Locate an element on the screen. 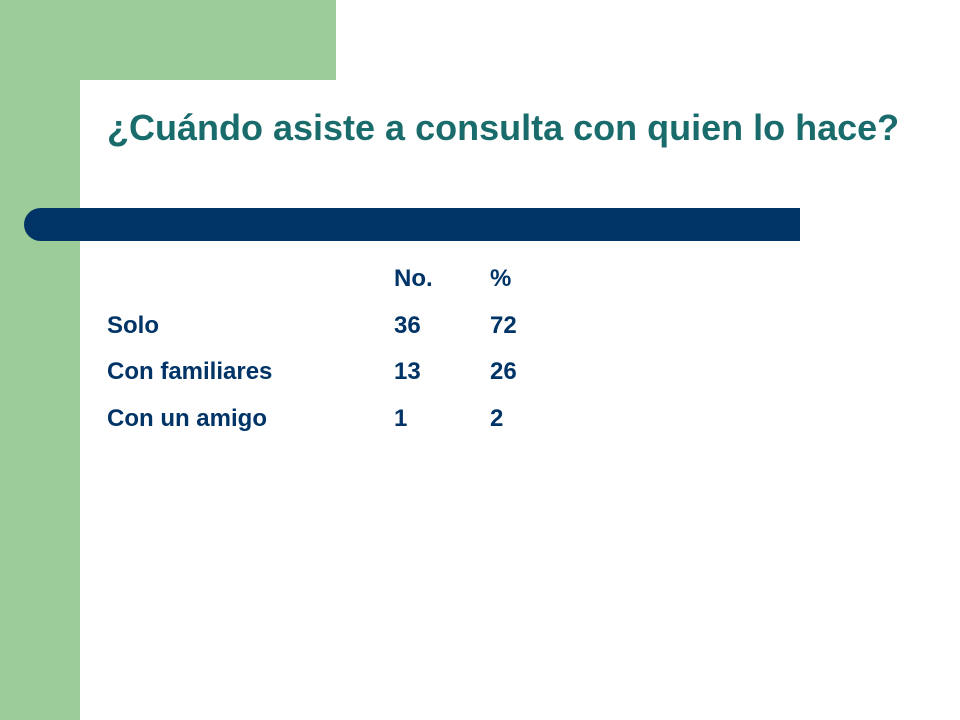 The image size is (960, 720). row-label-solo: Solo is located at coordinates (133, 325).